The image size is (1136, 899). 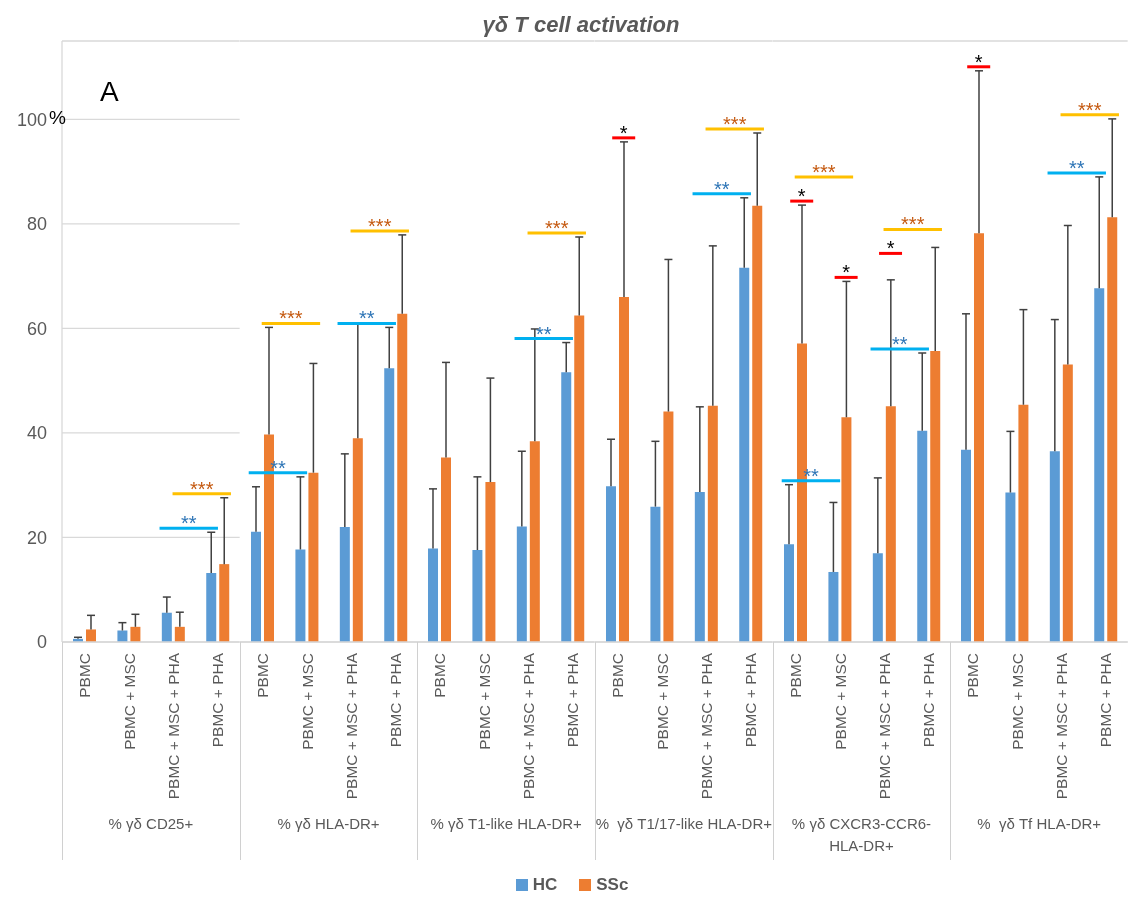 I want to click on x-axis-title: % γδ T1-like HLA-DR+, so click(x=506, y=823).